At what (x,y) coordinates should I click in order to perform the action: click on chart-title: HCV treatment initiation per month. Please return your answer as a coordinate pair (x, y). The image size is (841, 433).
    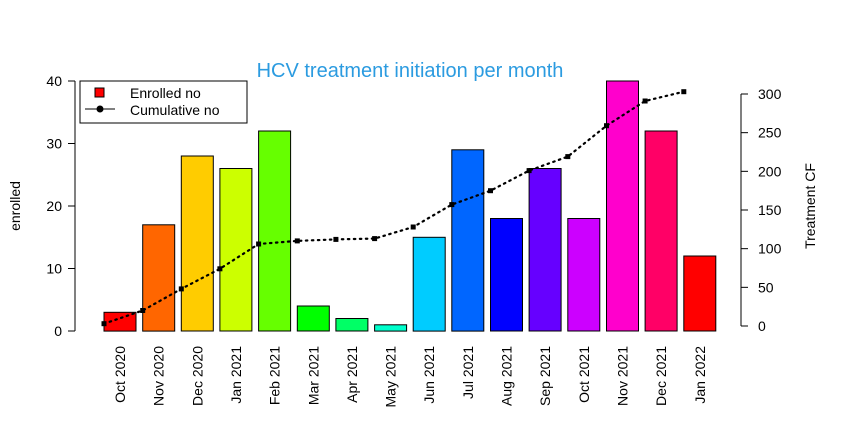
    Looking at the image, I should click on (410, 71).